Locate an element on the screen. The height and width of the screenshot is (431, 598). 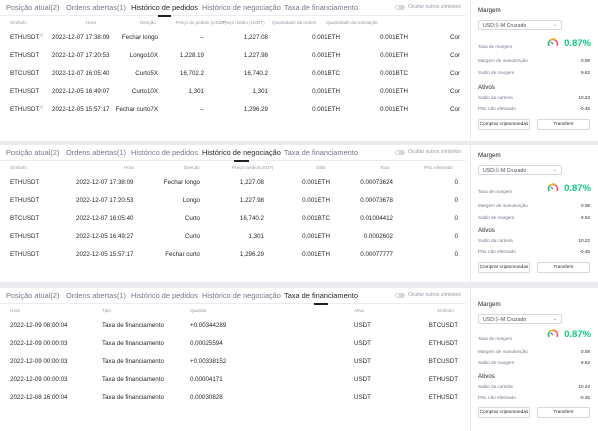
wallet-label: Saldo da carteira is located at coordinates (495, 240).